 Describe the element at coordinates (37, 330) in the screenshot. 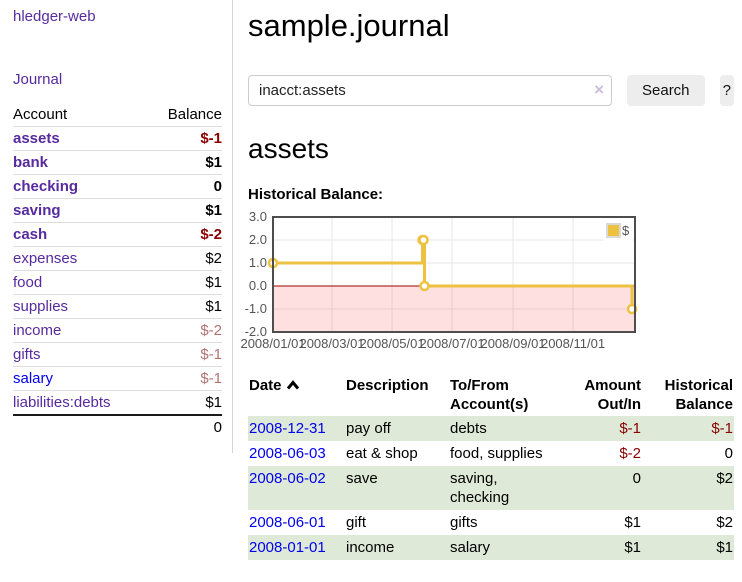

I see `sidebar-account-income: income` at that location.